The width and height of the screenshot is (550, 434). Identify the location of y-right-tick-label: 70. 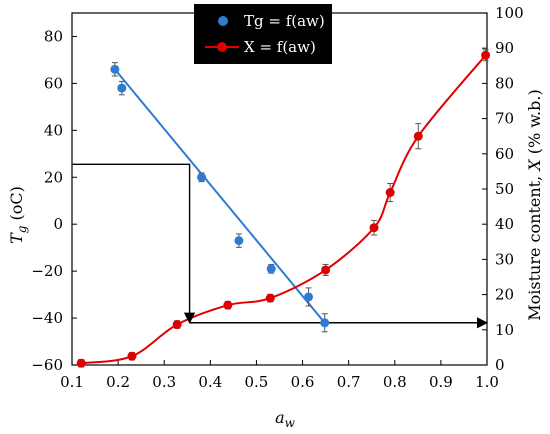
(504, 119).